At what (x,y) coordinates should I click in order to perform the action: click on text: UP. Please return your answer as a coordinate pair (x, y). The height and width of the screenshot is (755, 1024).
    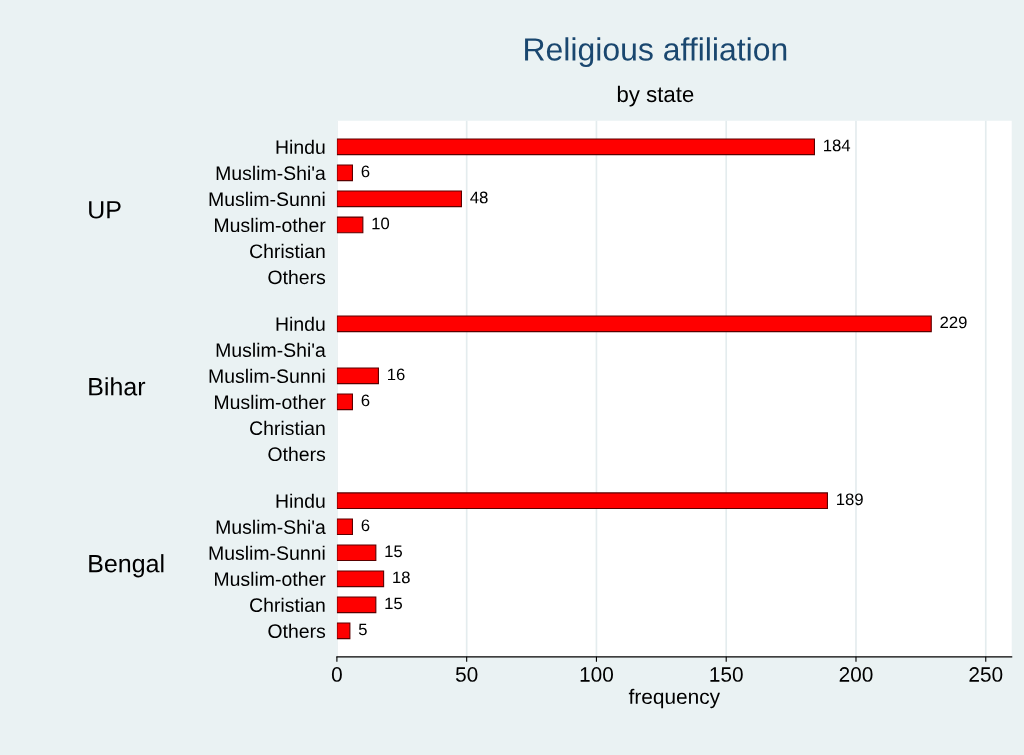
    Looking at the image, I should click on (105, 210).